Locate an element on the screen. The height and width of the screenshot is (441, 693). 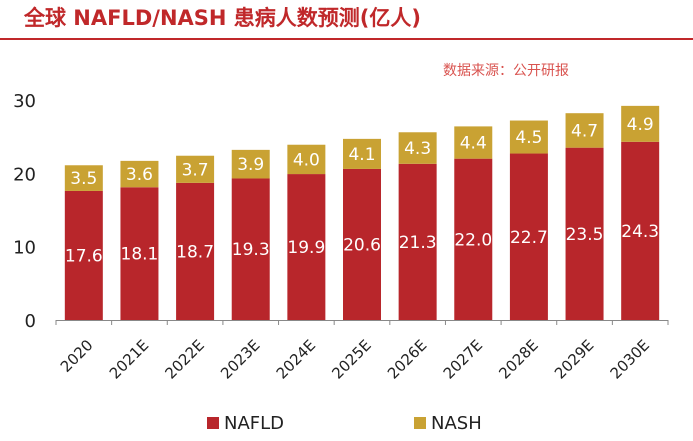
x-tick-label: 2020 is located at coordinates (77, 356).